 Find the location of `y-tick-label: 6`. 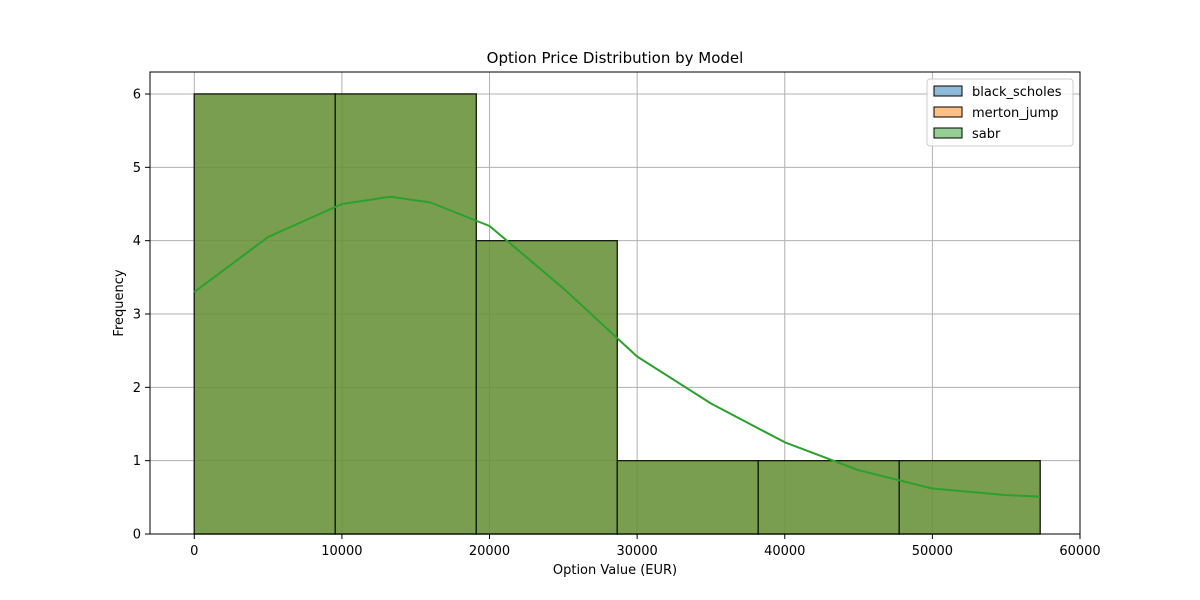

y-tick-label: 6 is located at coordinates (137, 95).